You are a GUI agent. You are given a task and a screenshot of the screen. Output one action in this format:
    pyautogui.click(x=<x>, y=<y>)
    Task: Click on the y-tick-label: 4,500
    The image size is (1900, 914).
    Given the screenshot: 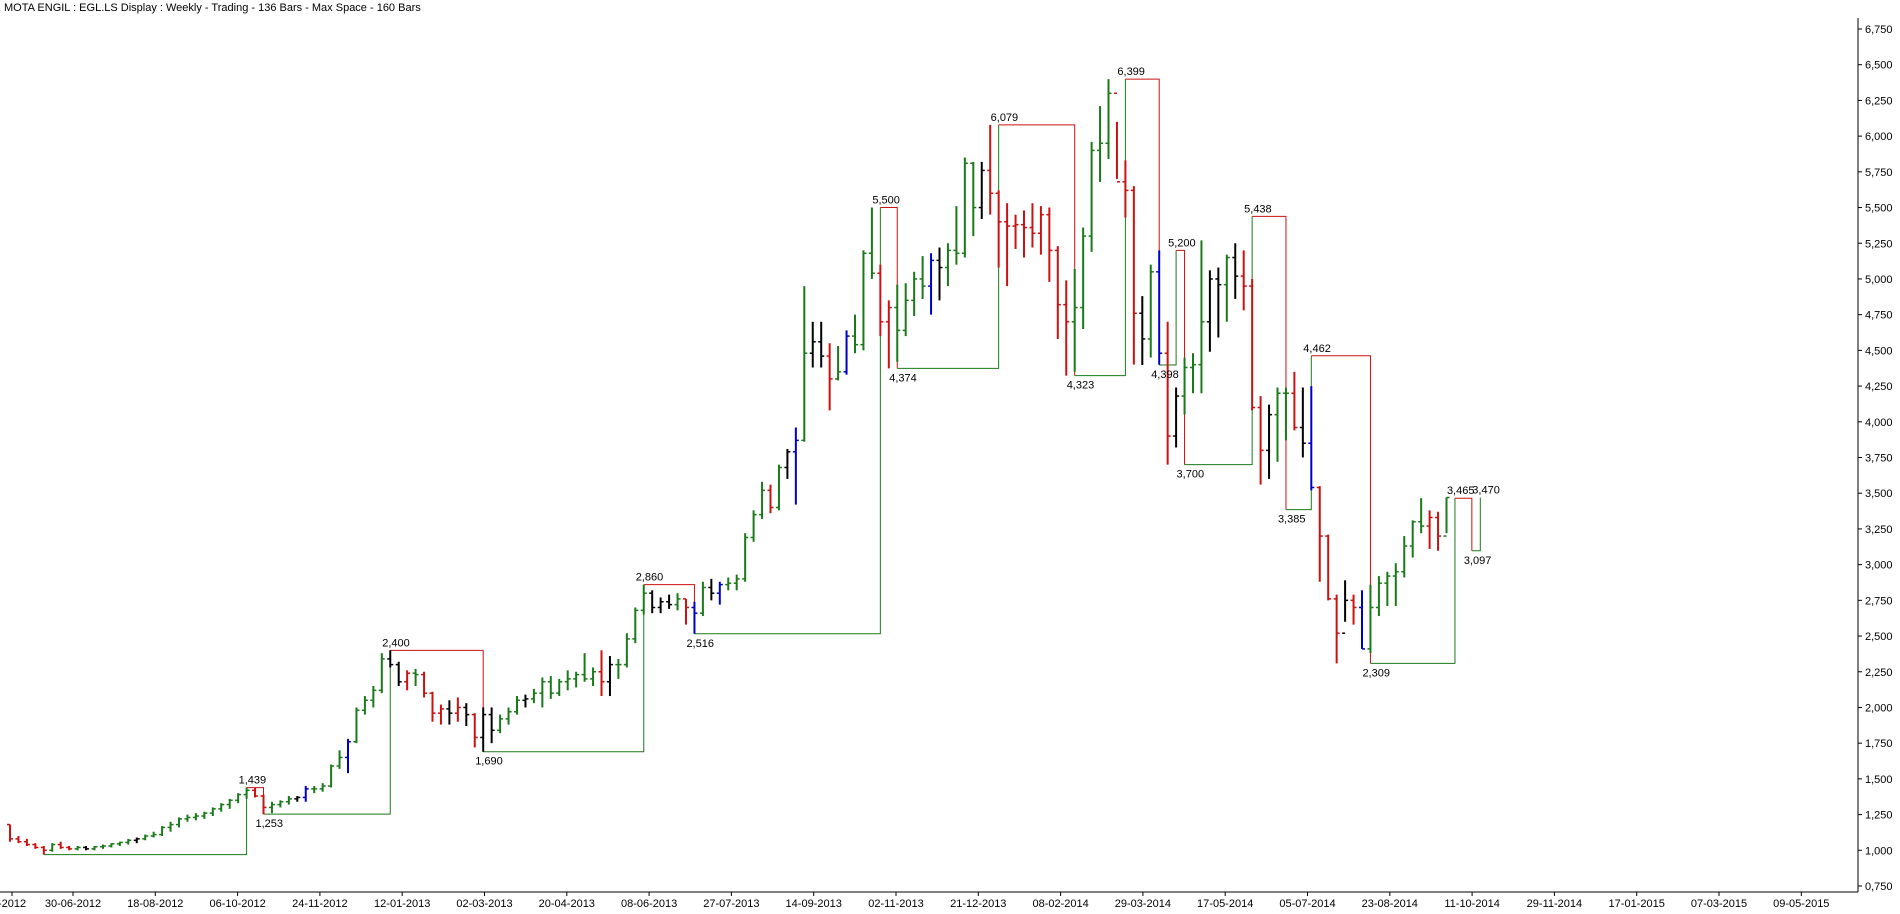 What is the action you would take?
    pyautogui.click(x=1879, y=351)
    